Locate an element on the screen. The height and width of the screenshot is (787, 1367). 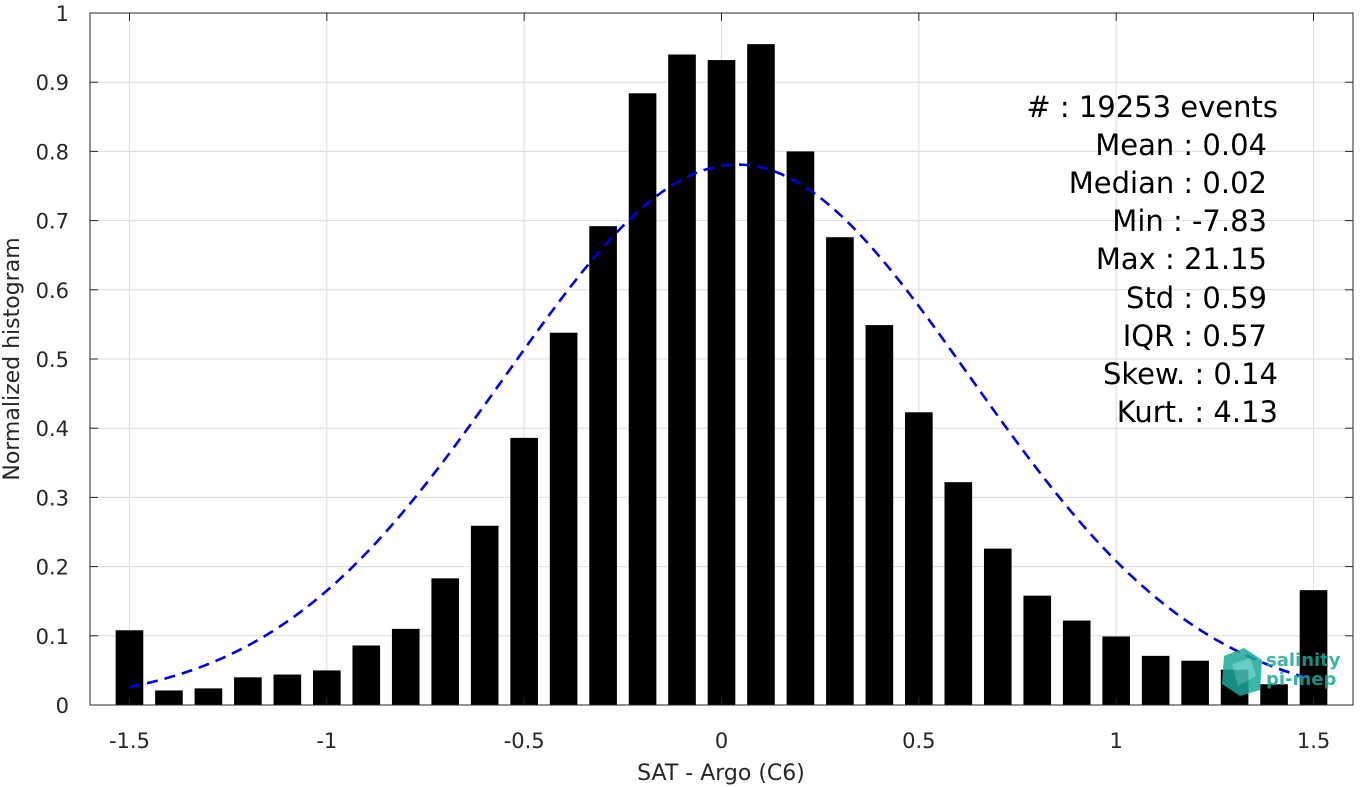
y-axis-label: Normalized histogram is located at coordinates (12, 358).